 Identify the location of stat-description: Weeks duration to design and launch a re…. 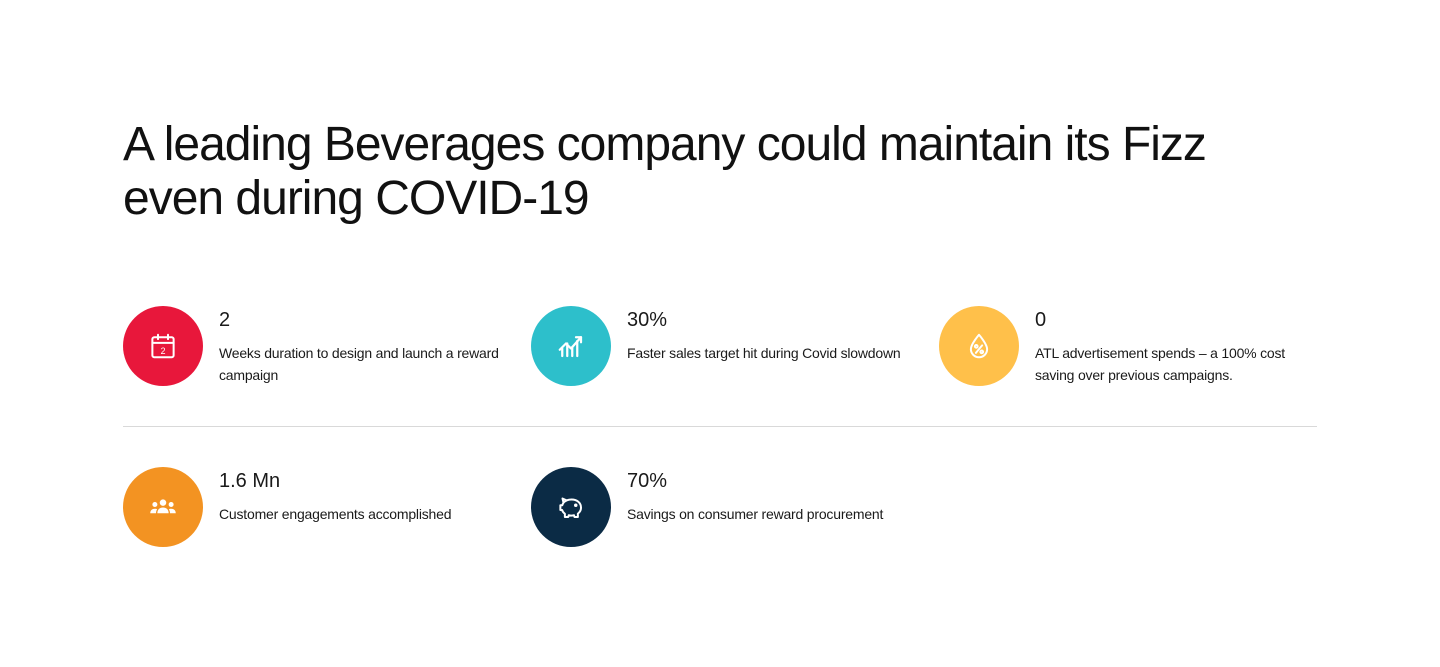
(359, 364).